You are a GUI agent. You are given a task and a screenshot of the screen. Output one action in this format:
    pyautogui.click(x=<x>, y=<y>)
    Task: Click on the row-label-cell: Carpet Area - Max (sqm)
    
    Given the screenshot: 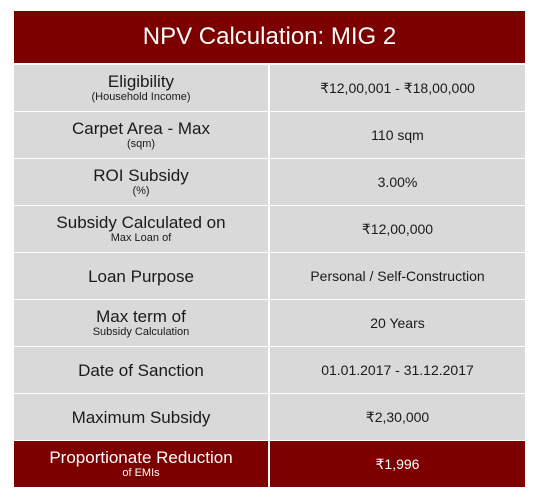 What is the action you would take?
    pyautogui.click(x=142, y=135)
    